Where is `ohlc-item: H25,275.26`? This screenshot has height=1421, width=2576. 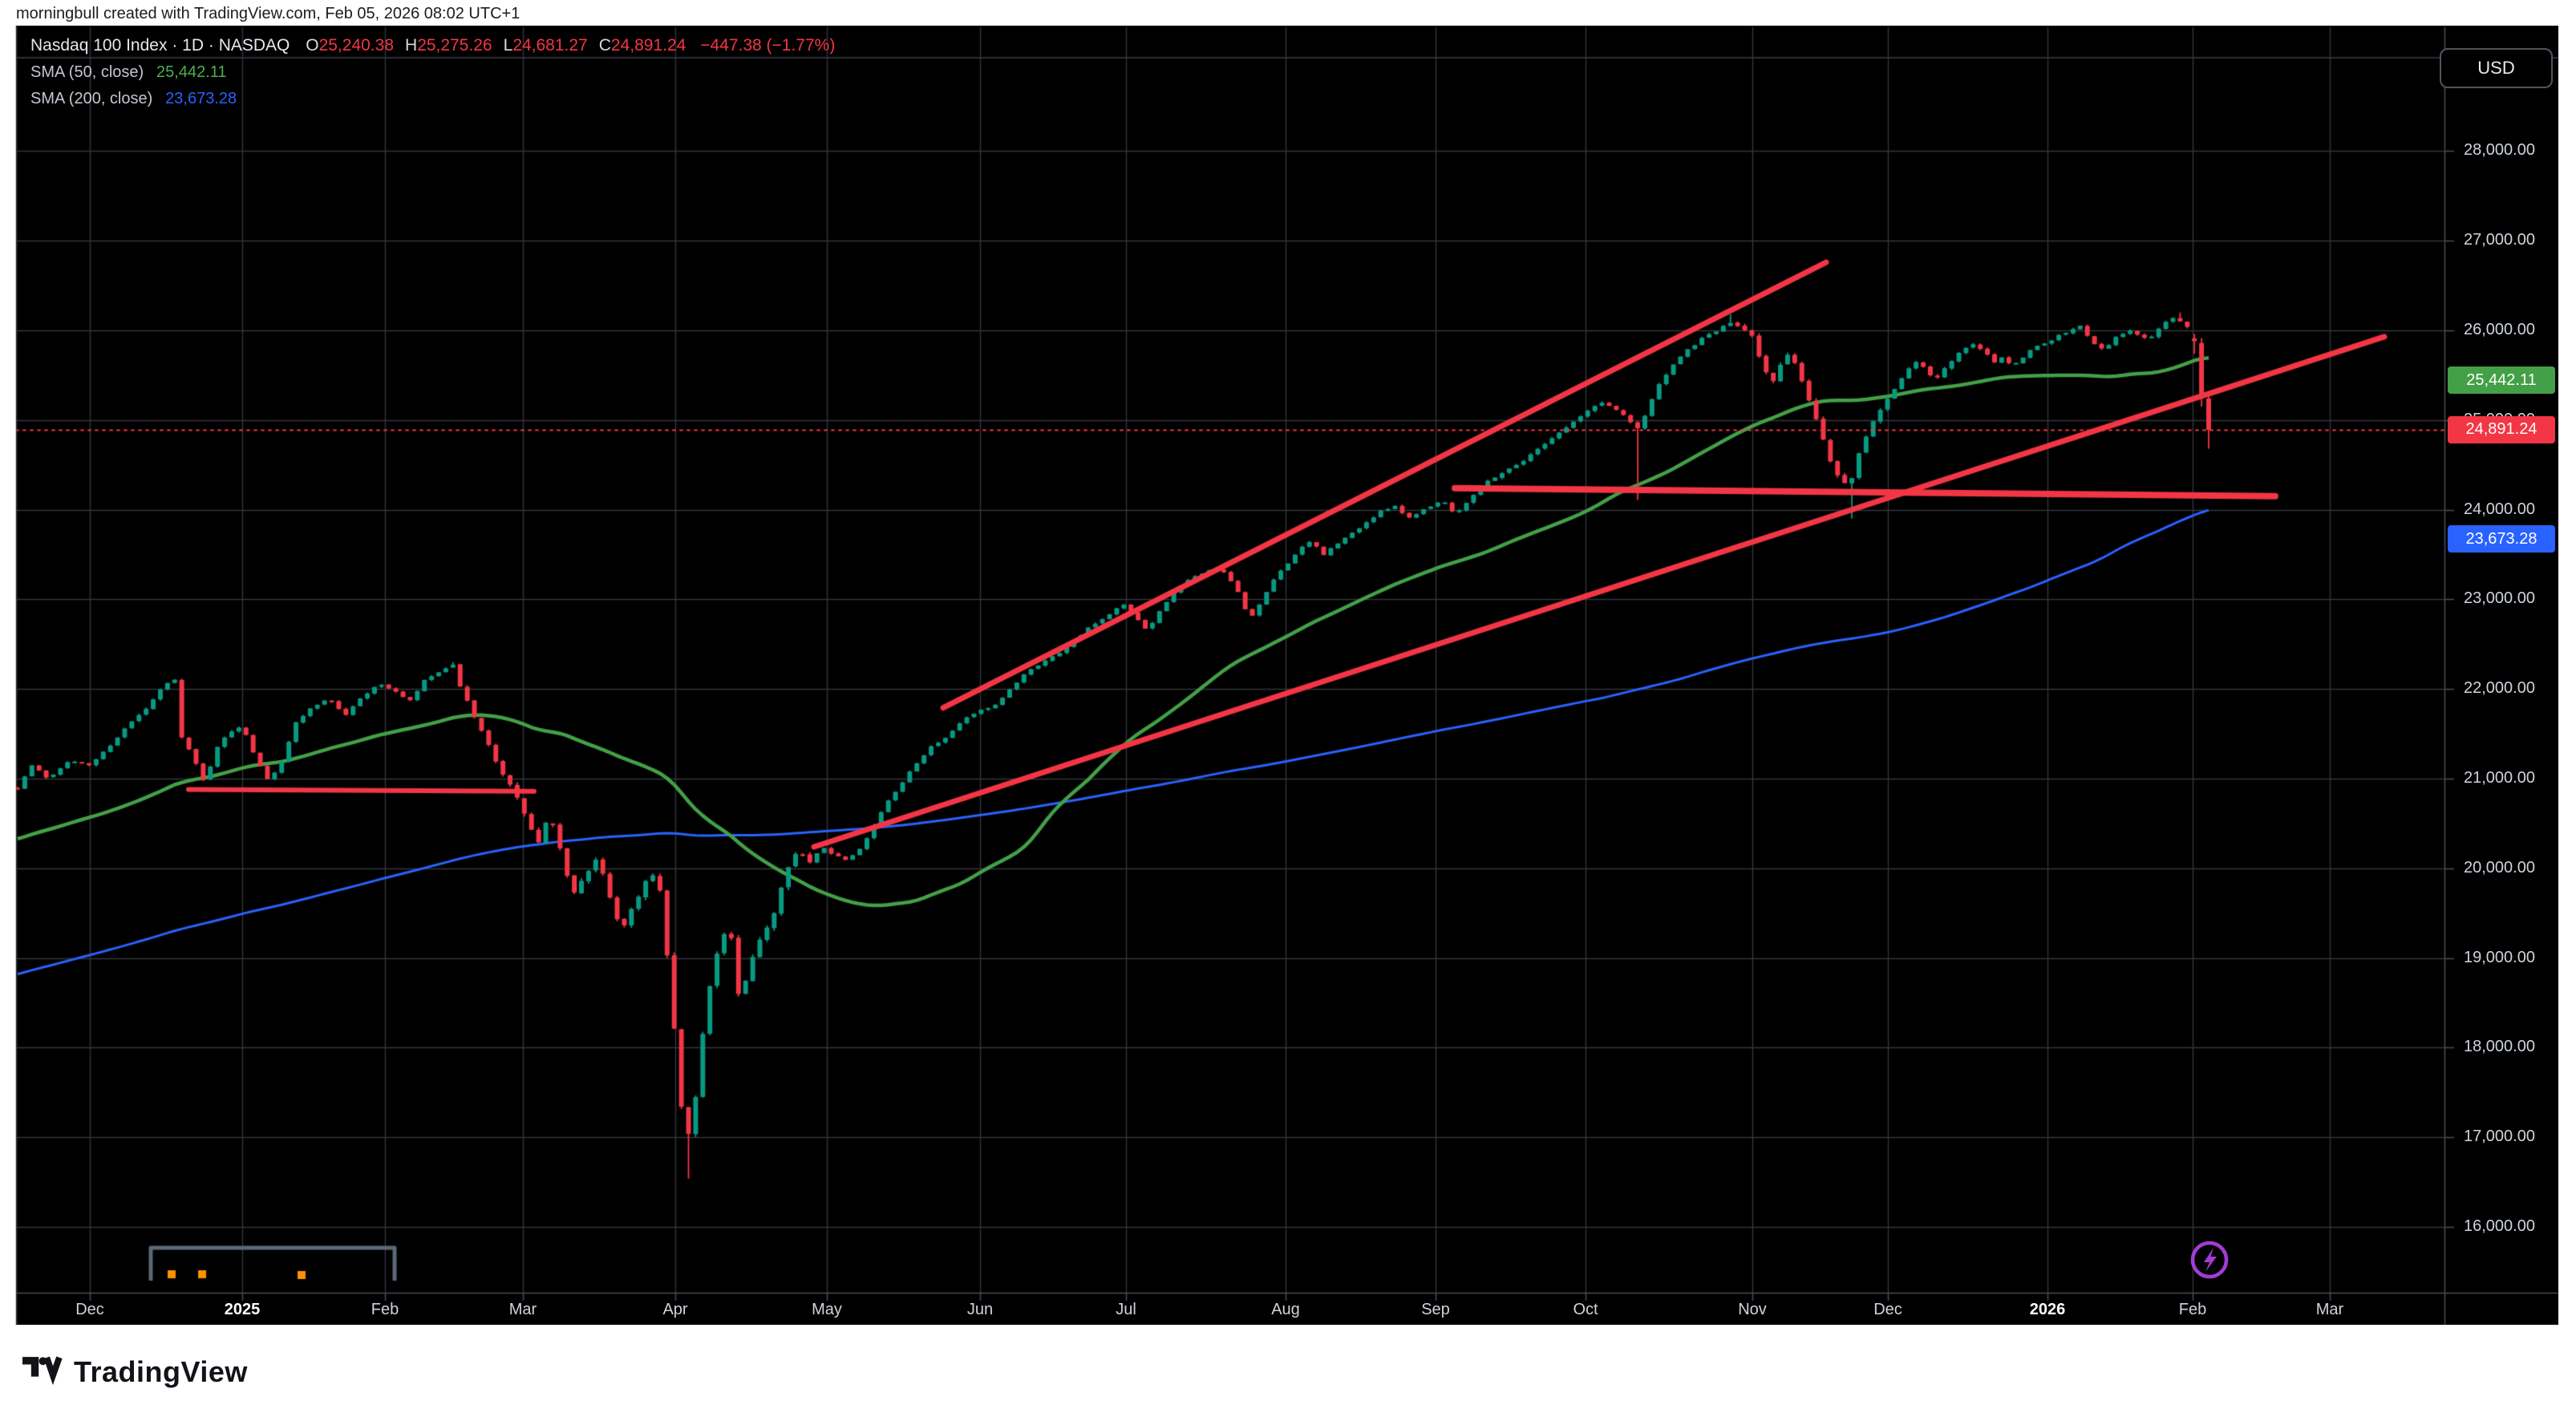 ohlc-item: H25,275.26 is located at coordinates (448, 45).